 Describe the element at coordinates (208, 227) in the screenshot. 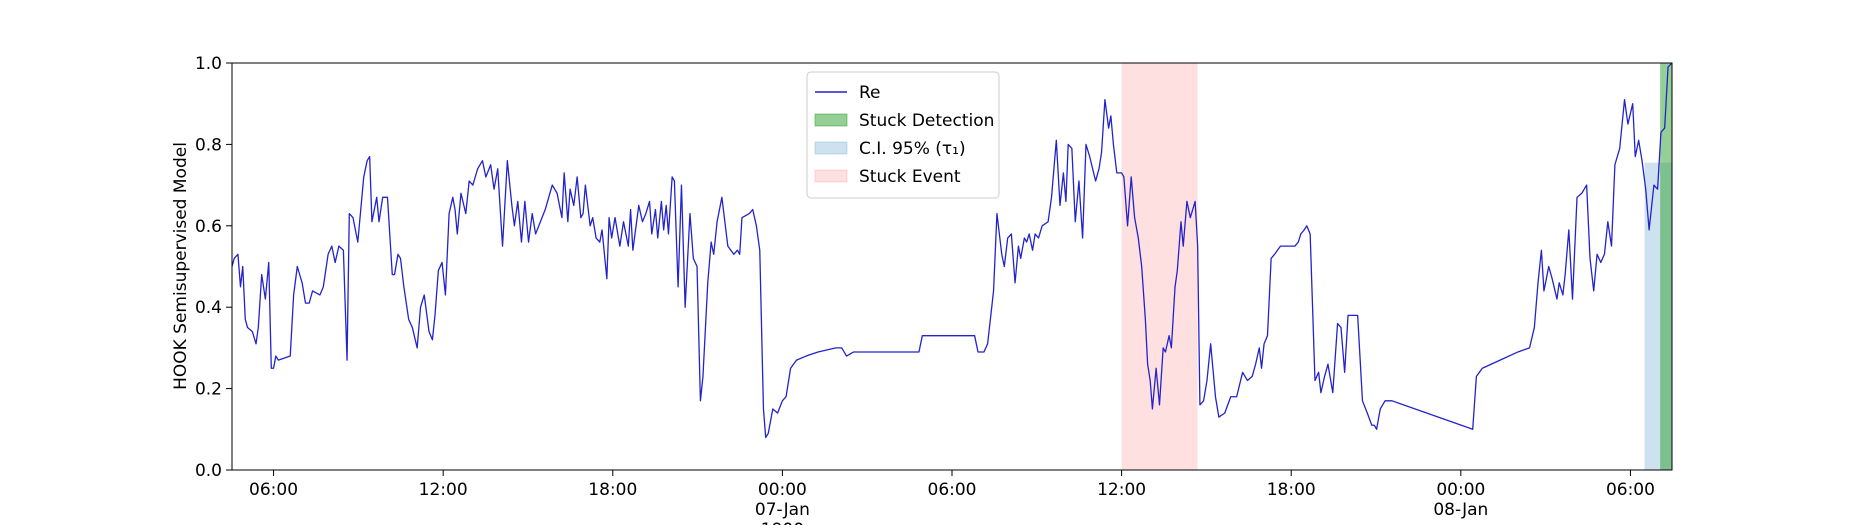

I see `y-tick-label: 0.6` at that location.